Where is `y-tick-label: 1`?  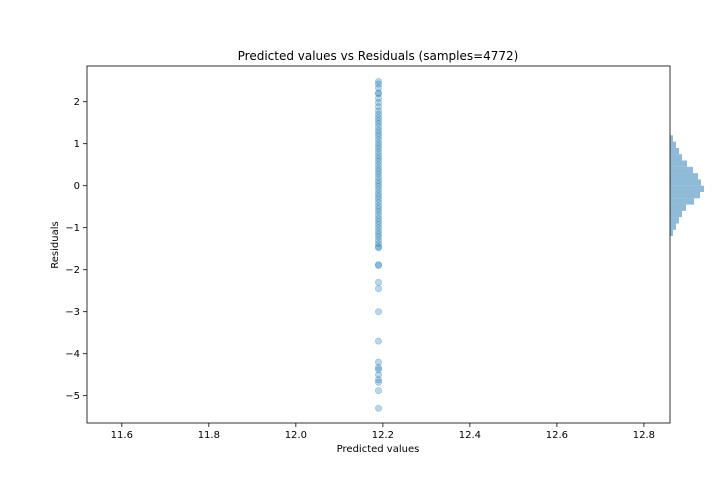
y-tick-label: 1 is located at coordinates (77, 144).